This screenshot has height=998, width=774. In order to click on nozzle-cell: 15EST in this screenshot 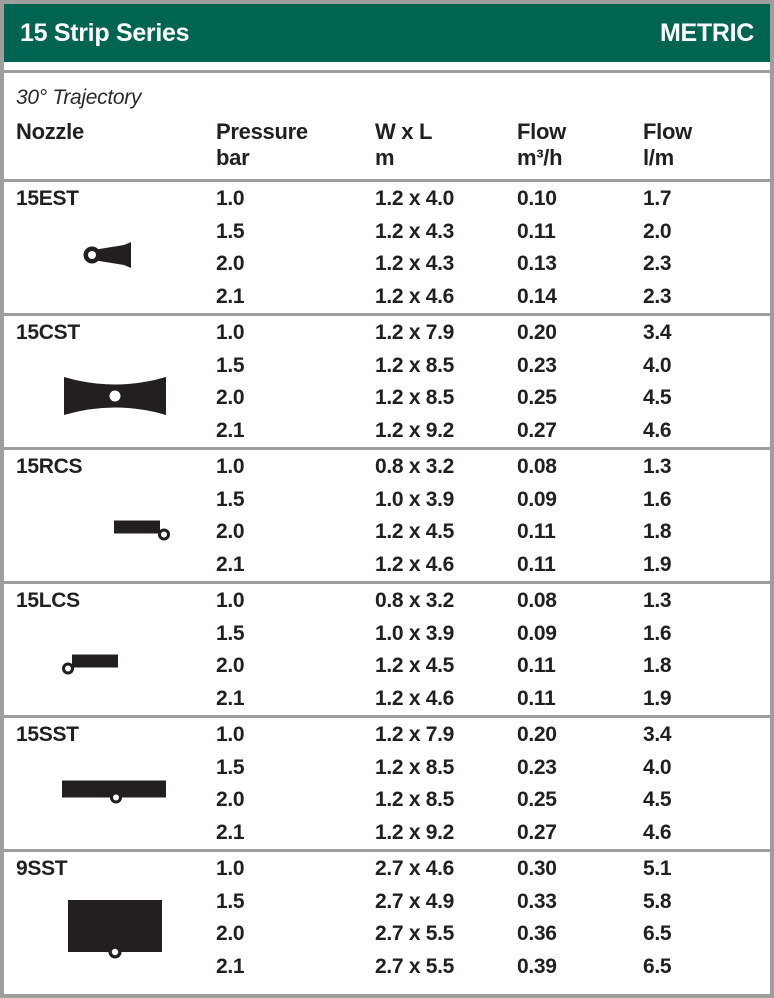, I will do `click(103, 248)`.